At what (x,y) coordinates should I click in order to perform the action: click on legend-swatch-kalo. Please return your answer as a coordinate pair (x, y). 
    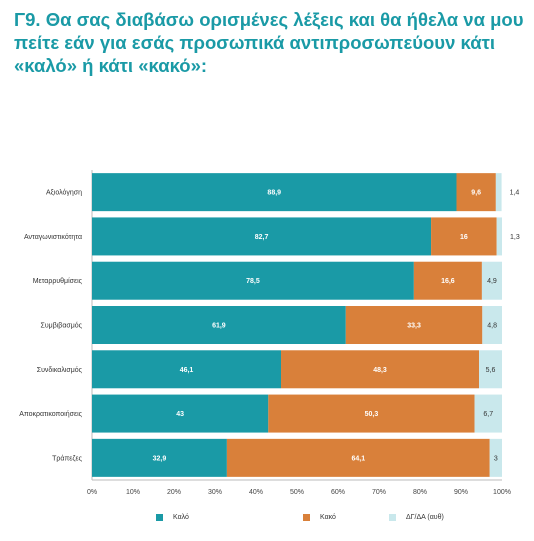
    Looking at the image, I should click on (159, 517).